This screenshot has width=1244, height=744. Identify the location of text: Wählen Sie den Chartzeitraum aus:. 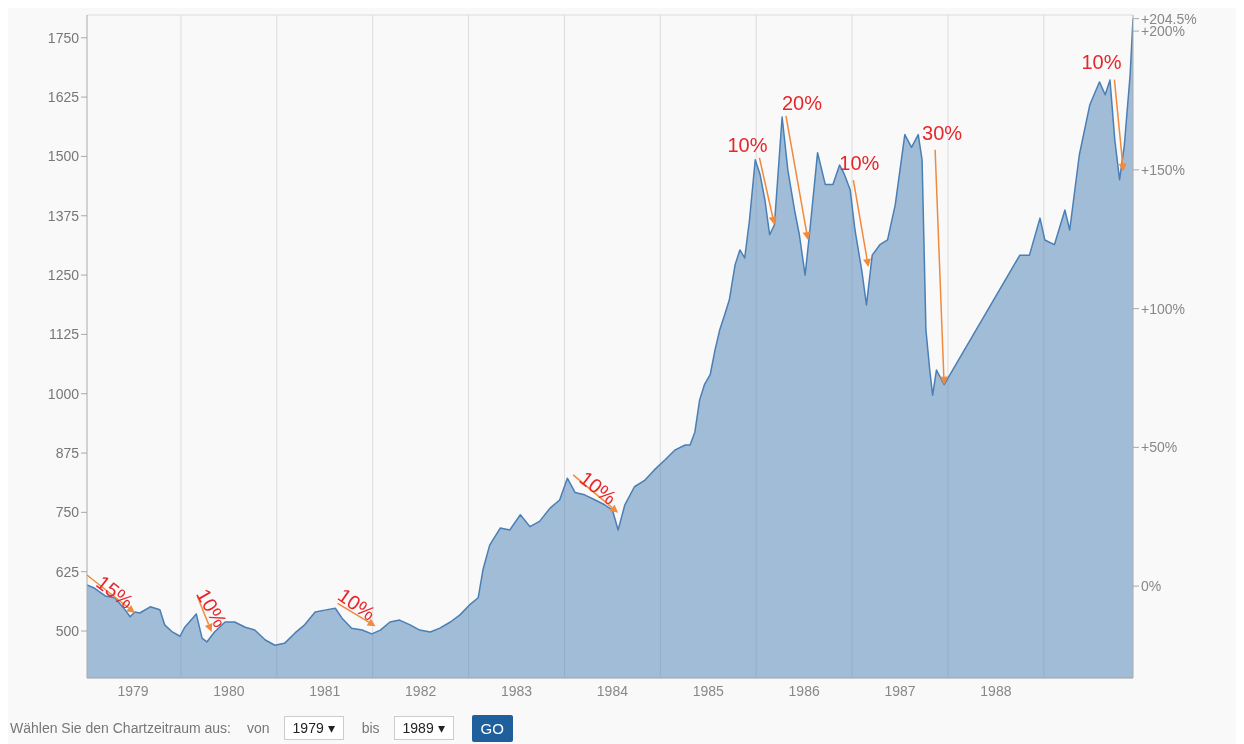
(120, 728).